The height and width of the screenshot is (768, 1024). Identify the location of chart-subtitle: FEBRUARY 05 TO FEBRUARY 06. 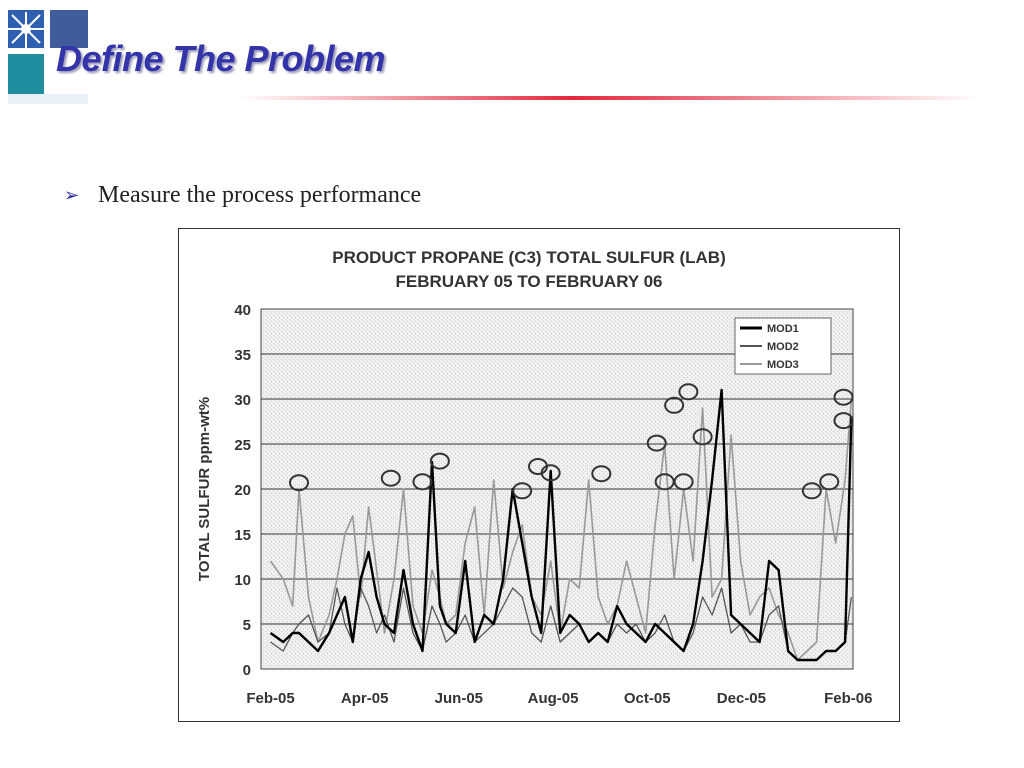
(528, 281).